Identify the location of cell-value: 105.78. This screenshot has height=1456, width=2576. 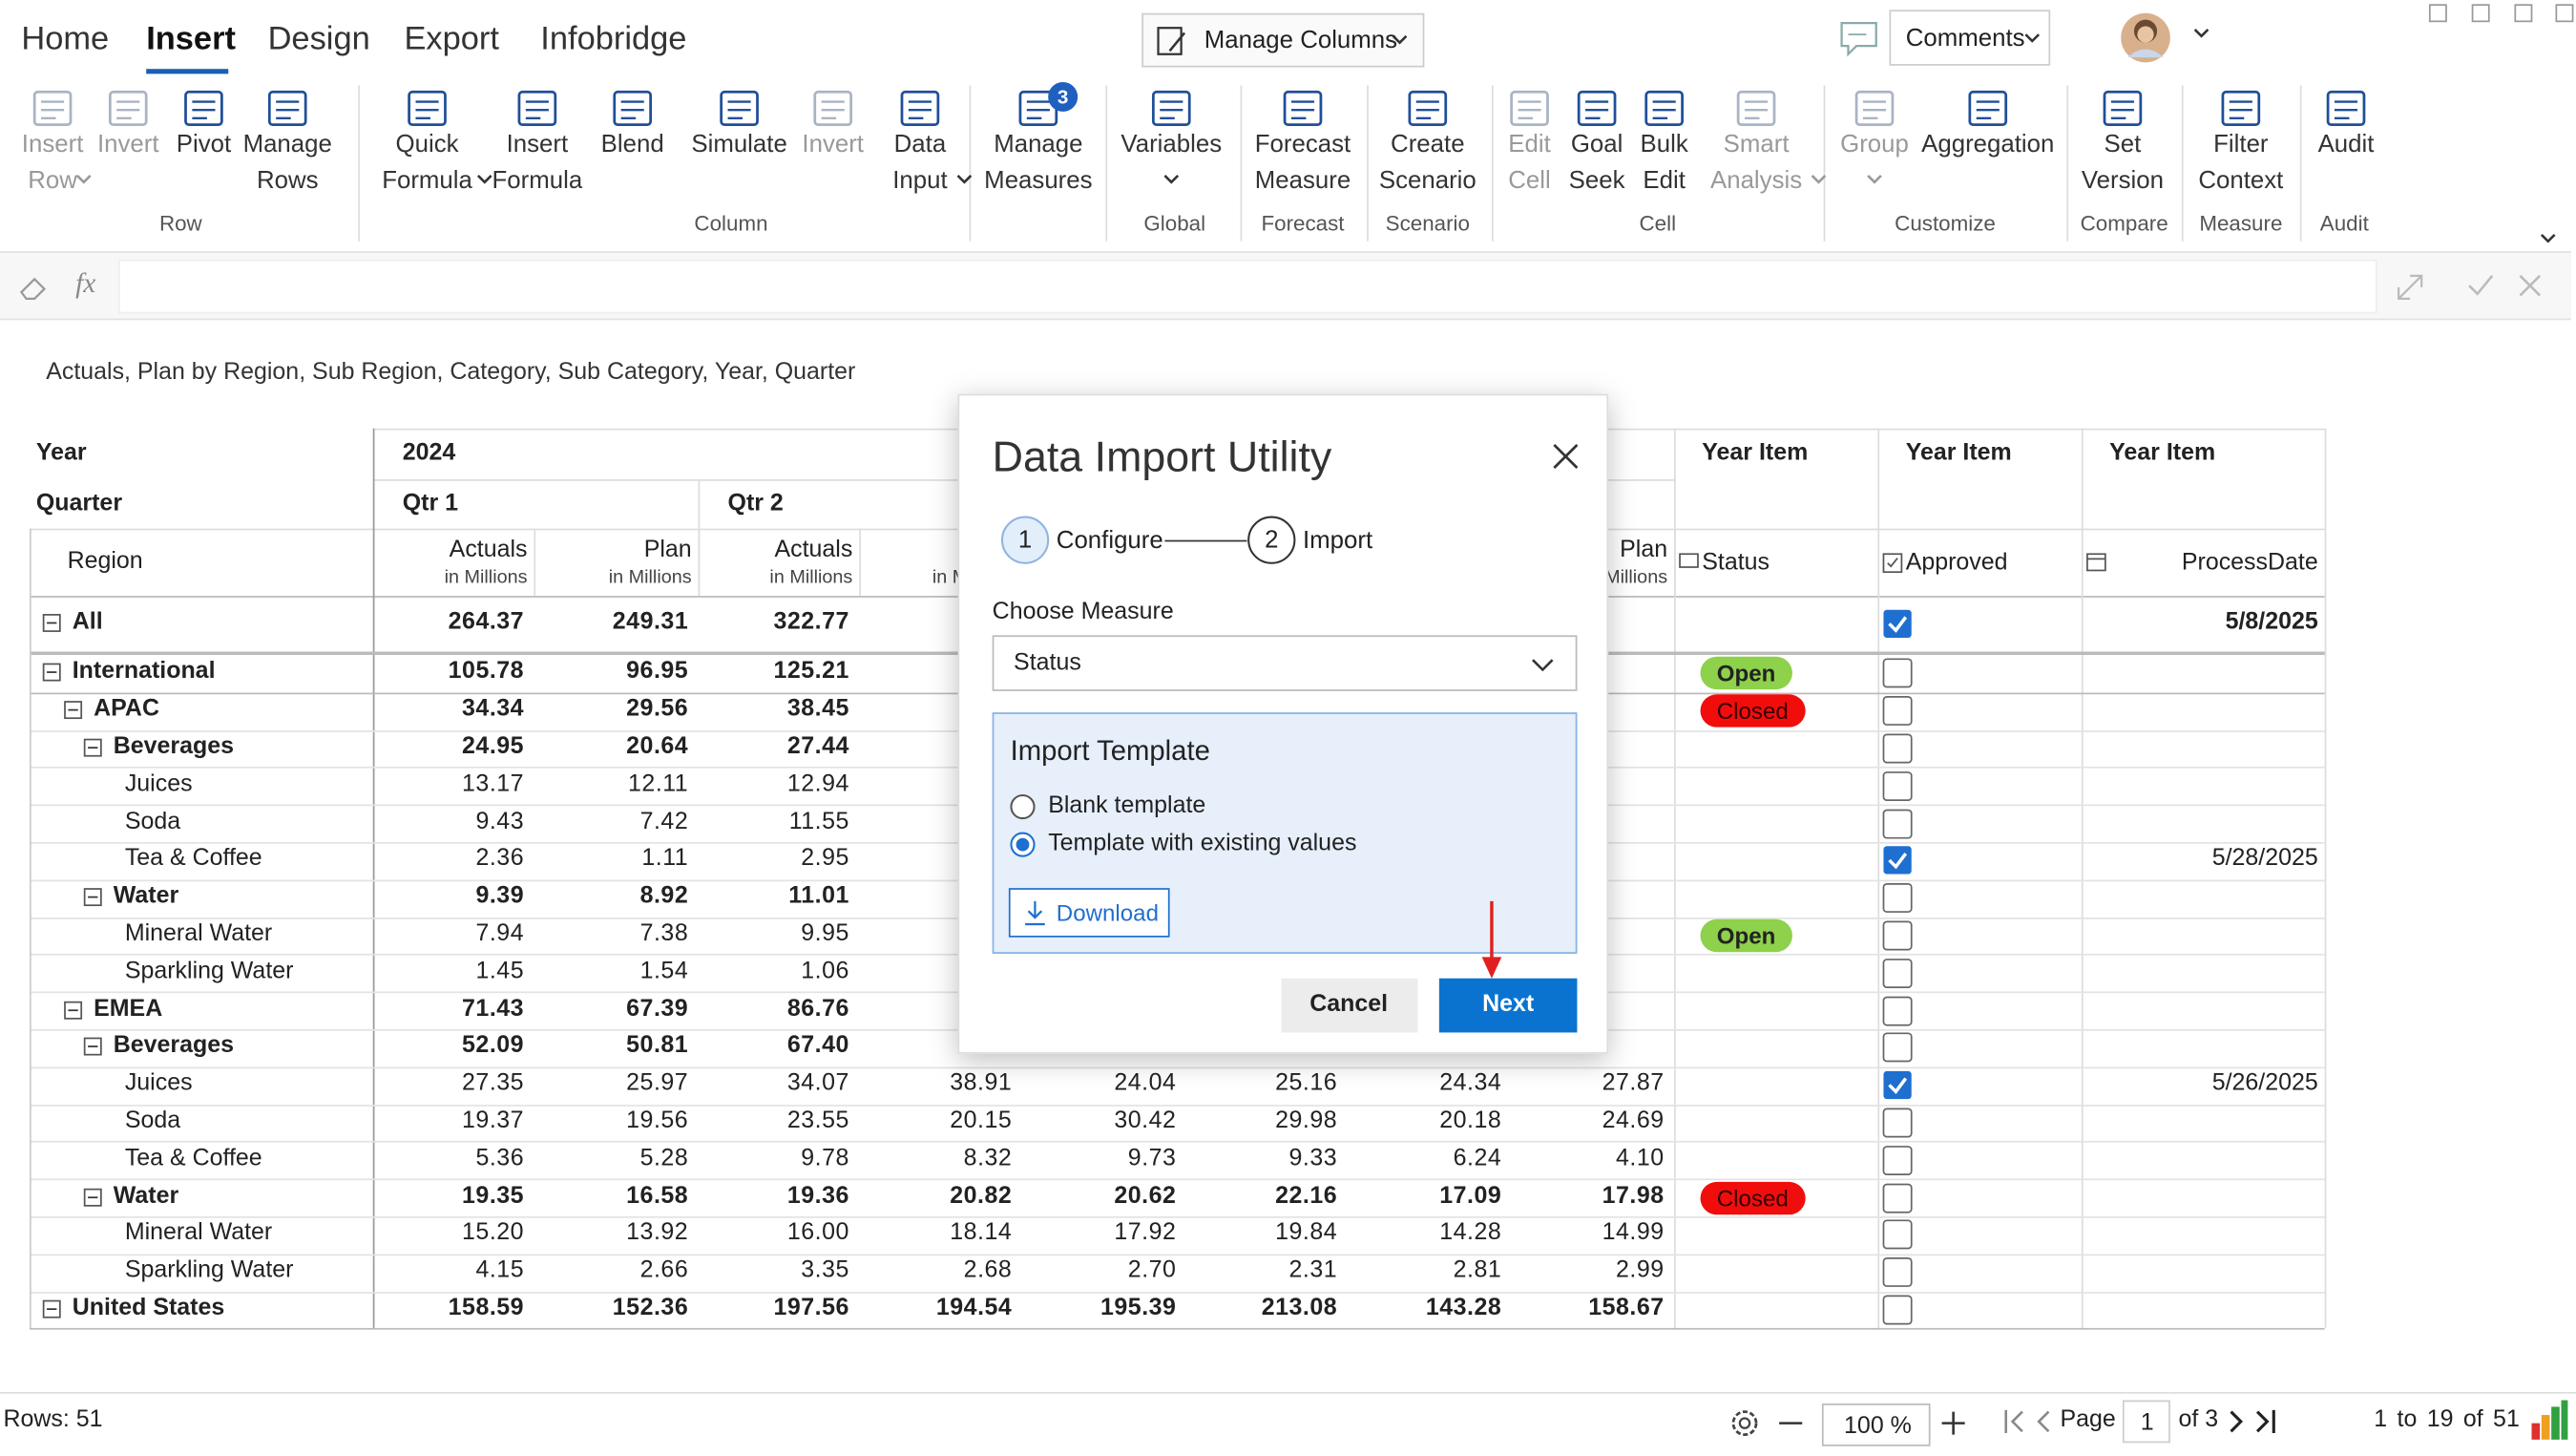
(448, 673).